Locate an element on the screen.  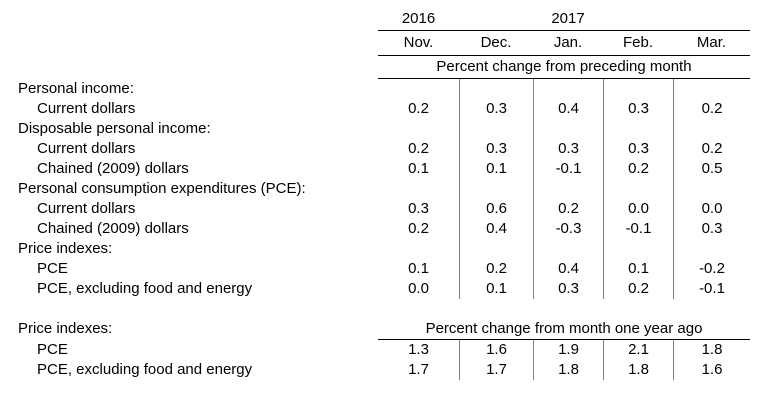
row-label: Personal income: is located at coordinates (76, 88).